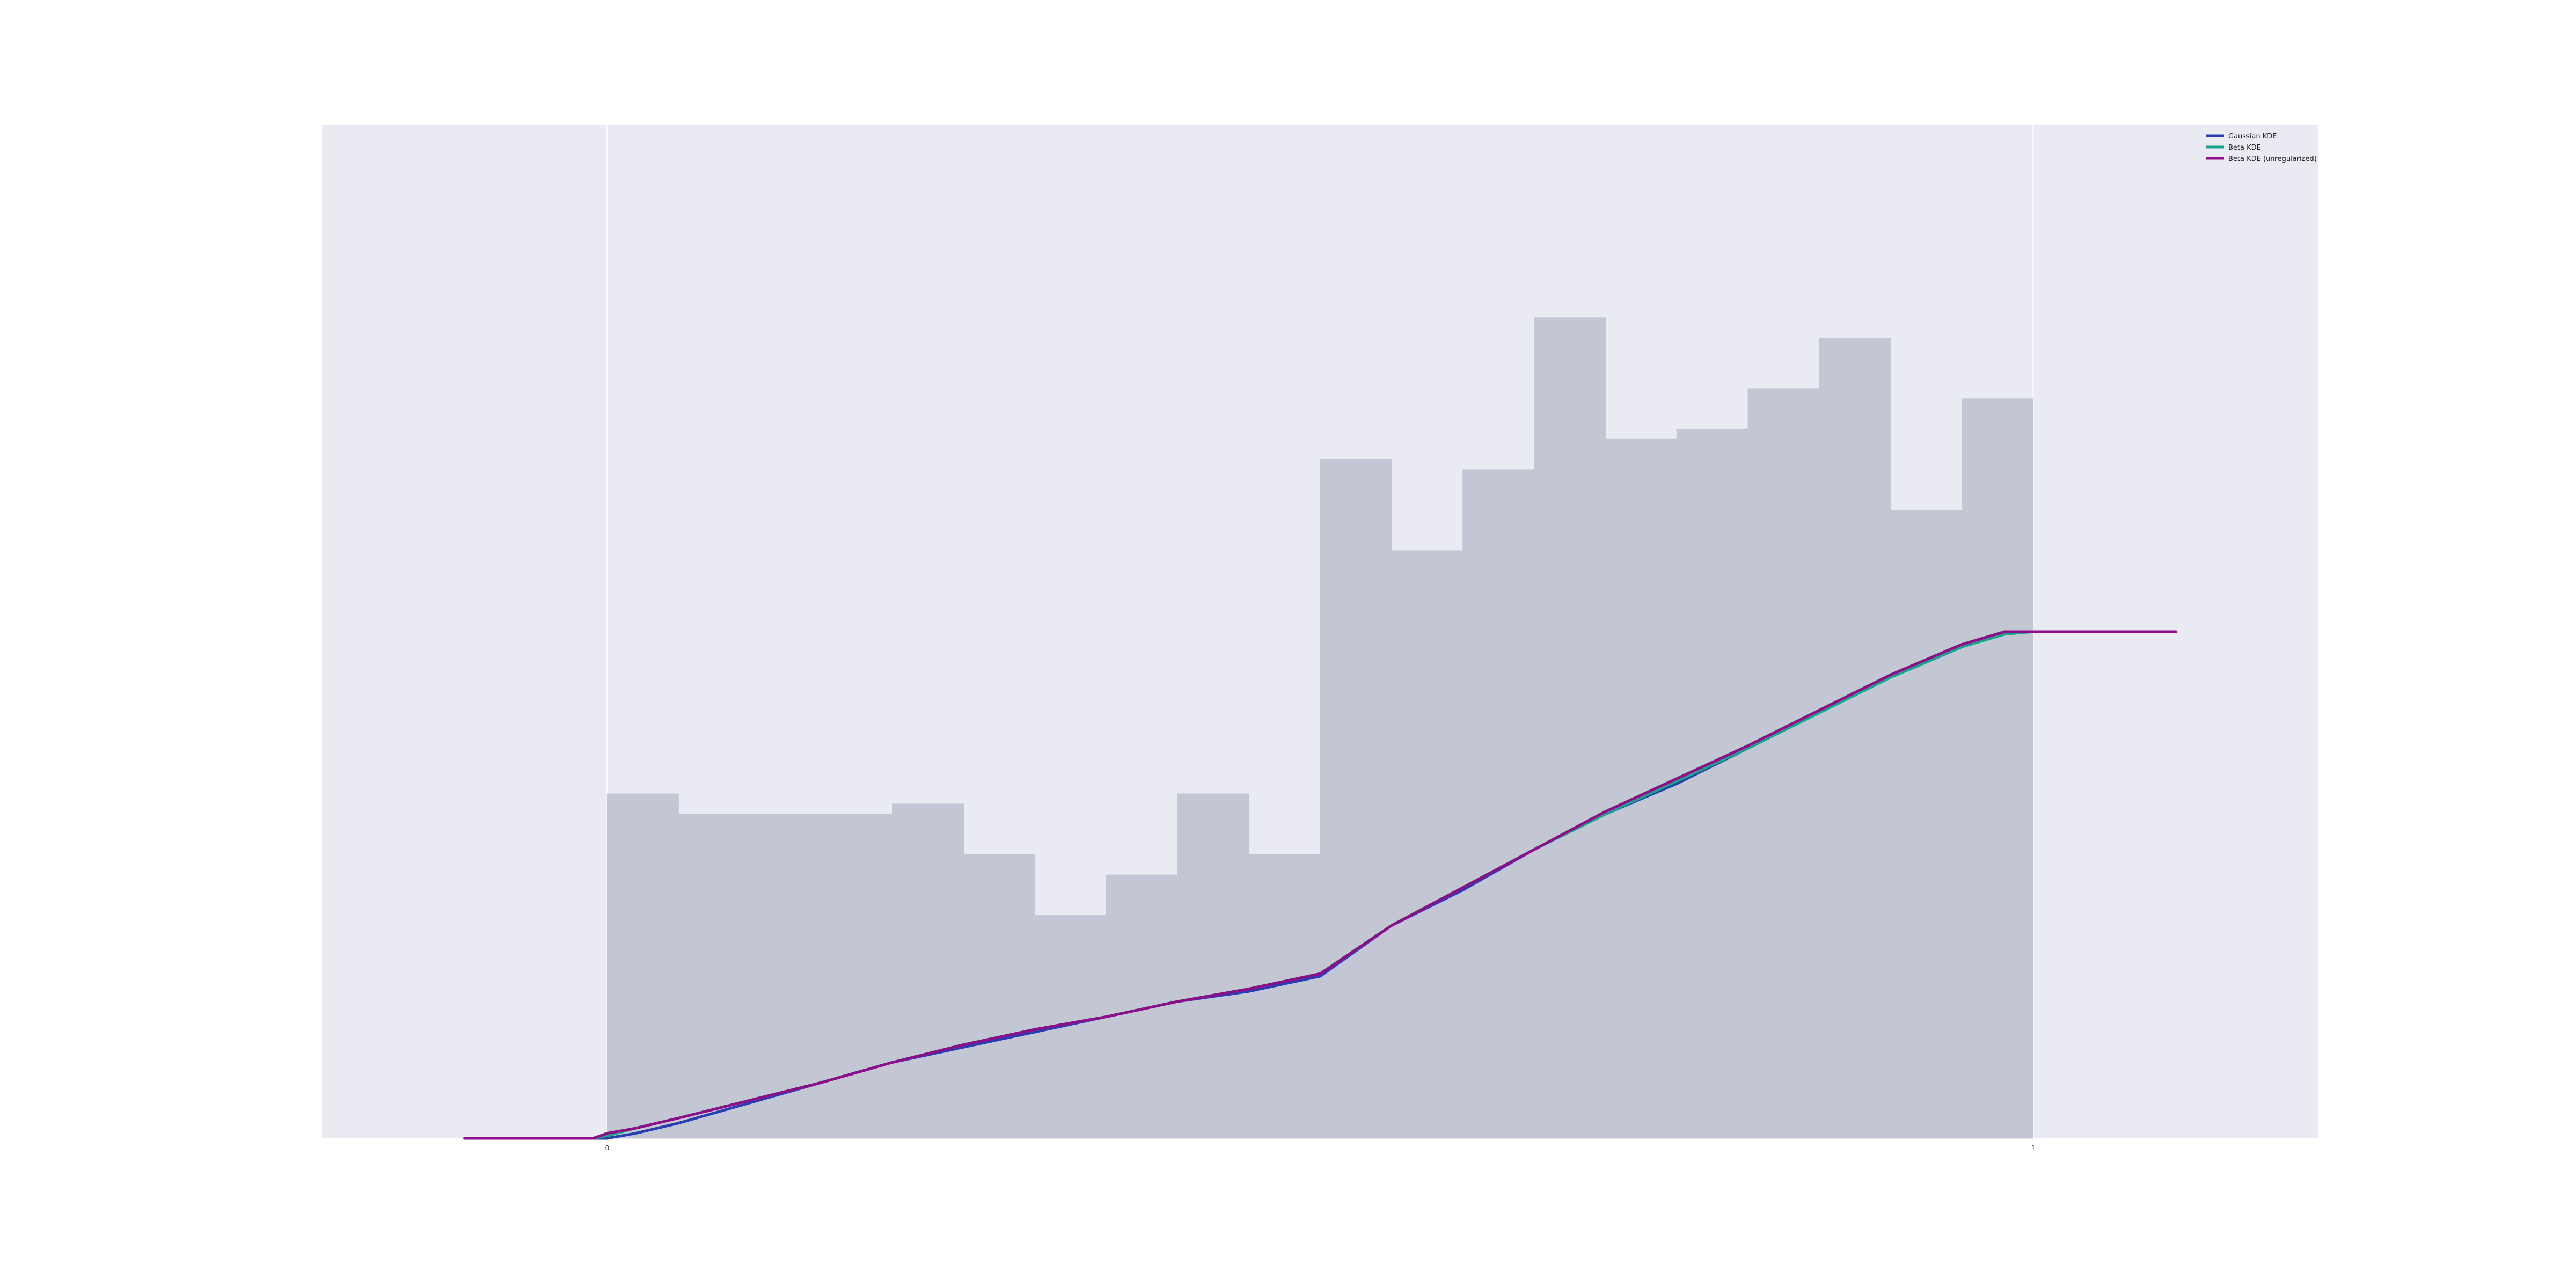 This screenshot has width=2576, height=1265. Describe the element at coordinates (2272, 159) in the screenshot. I see `legend-label-2: Beta KDE (unregularized)` at that location.